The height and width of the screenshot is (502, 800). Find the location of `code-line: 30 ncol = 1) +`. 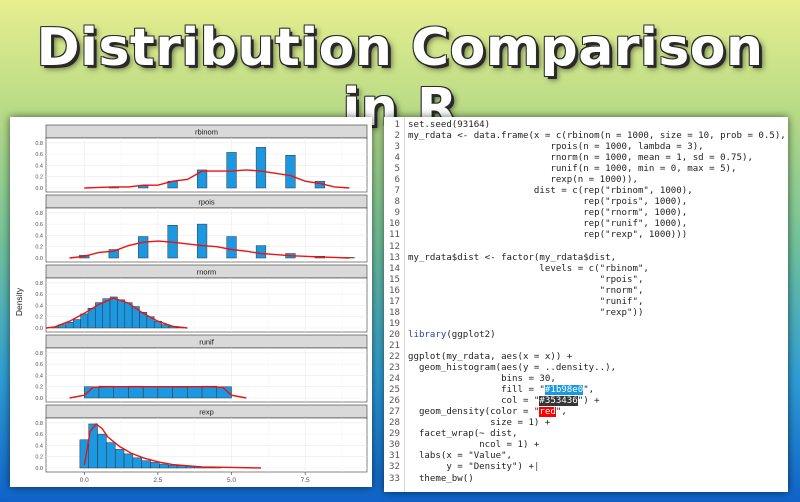

code-line: 30 ncol = 1) + is located at coordinates (586, 445).